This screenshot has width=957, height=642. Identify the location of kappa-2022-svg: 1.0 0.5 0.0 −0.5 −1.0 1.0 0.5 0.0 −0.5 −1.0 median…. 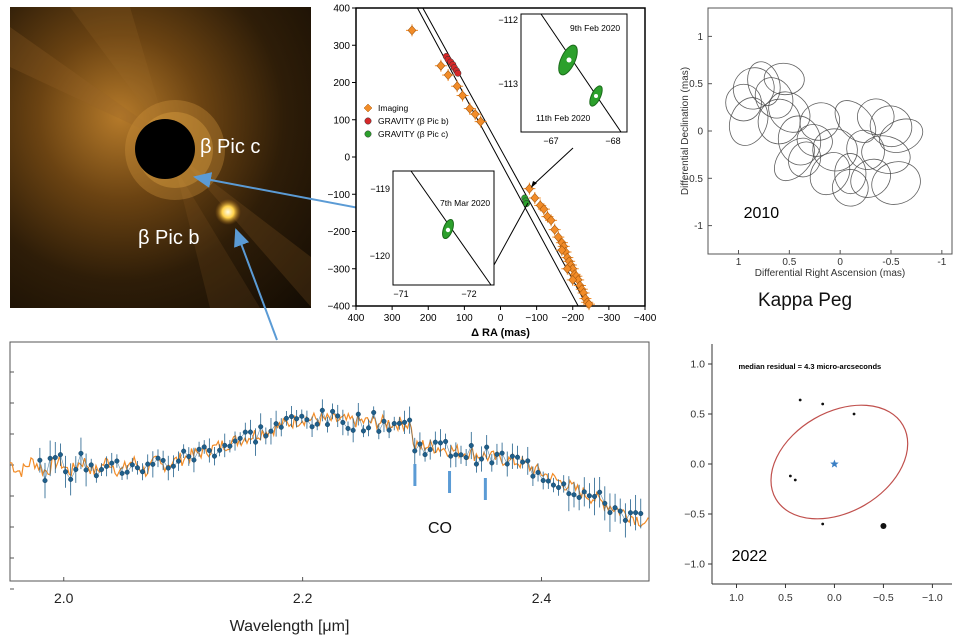
(818, 474).